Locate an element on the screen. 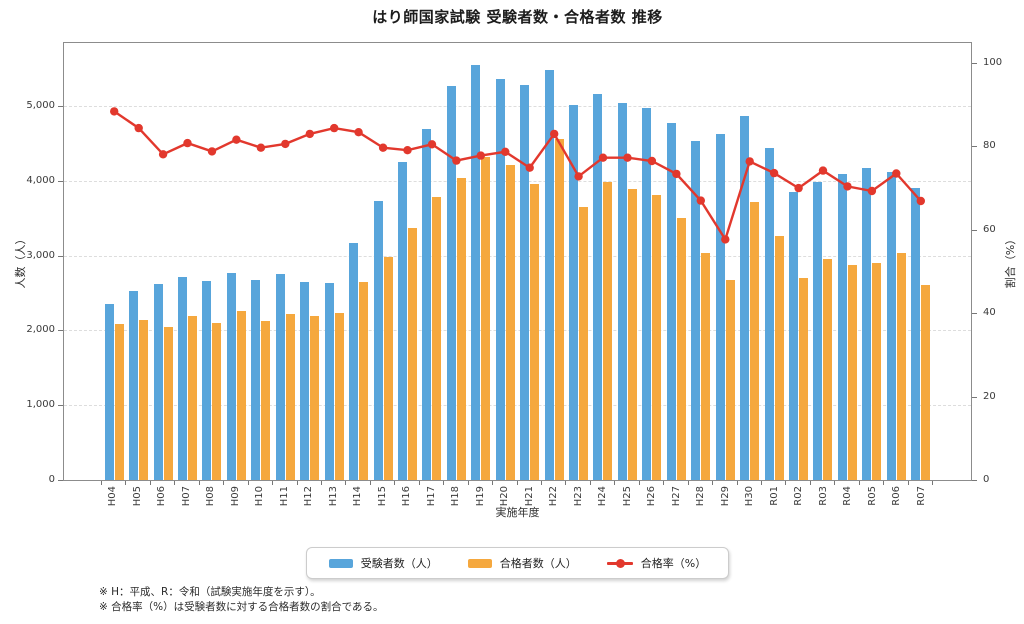 This screenshot has width=1024, height=624. x-tick-label-R05: R05 is located at coordinates (872, 496).